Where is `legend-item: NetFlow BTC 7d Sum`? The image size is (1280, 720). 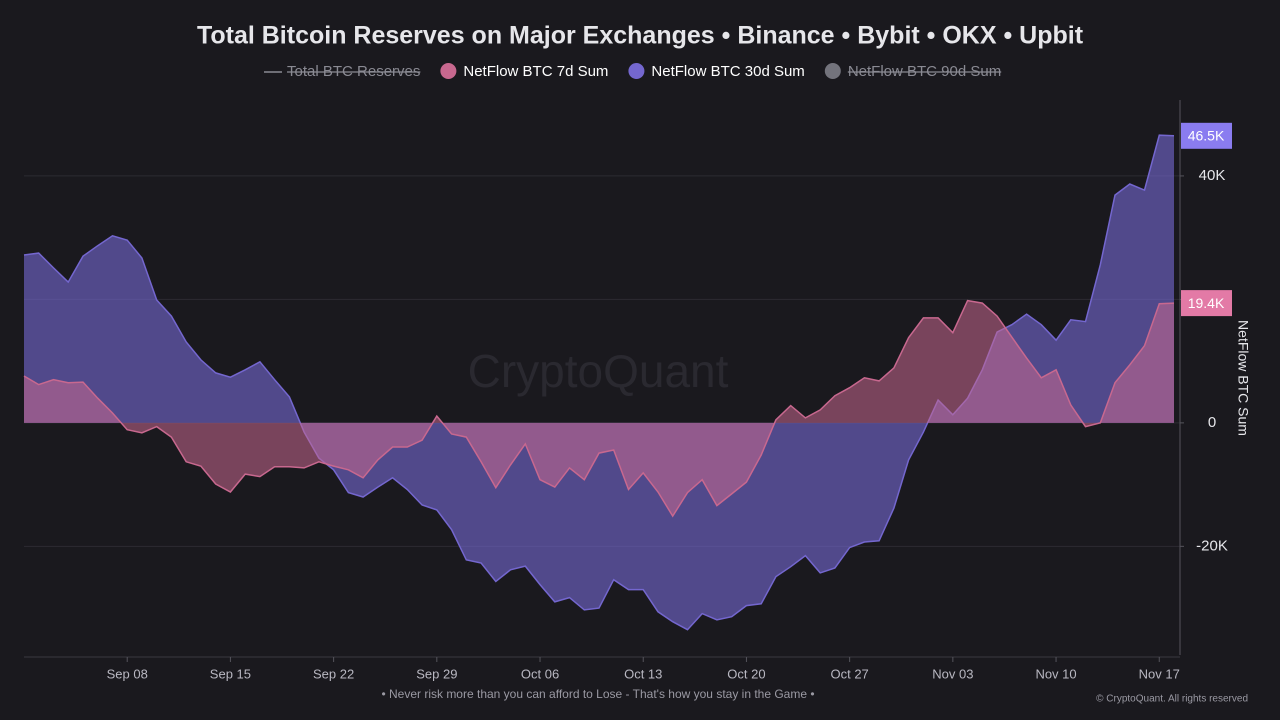 legend-item: NetFlow BTC 7d Sum is located at coordinates (524, 71).